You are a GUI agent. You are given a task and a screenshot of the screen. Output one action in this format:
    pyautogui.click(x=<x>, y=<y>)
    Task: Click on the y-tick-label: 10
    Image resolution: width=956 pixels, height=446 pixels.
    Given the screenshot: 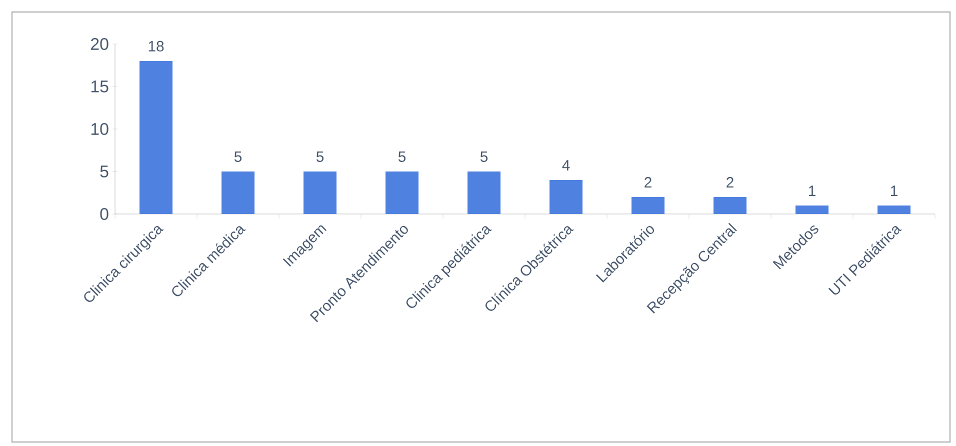 What is the action you would take?
    pyautogui.click(x=99, y=128)
    